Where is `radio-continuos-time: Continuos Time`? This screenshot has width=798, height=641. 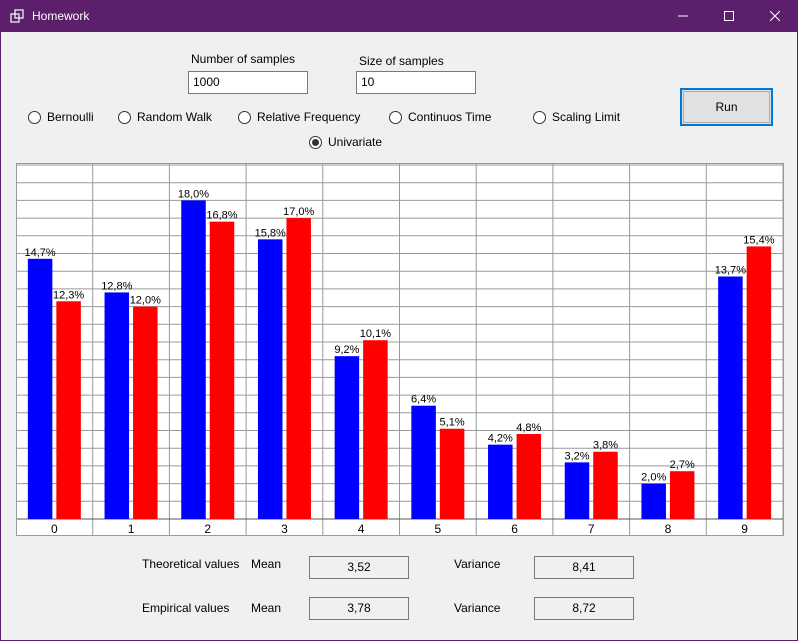
radio-continuos-time: Continuos Time is located at coordinates (440, 117).